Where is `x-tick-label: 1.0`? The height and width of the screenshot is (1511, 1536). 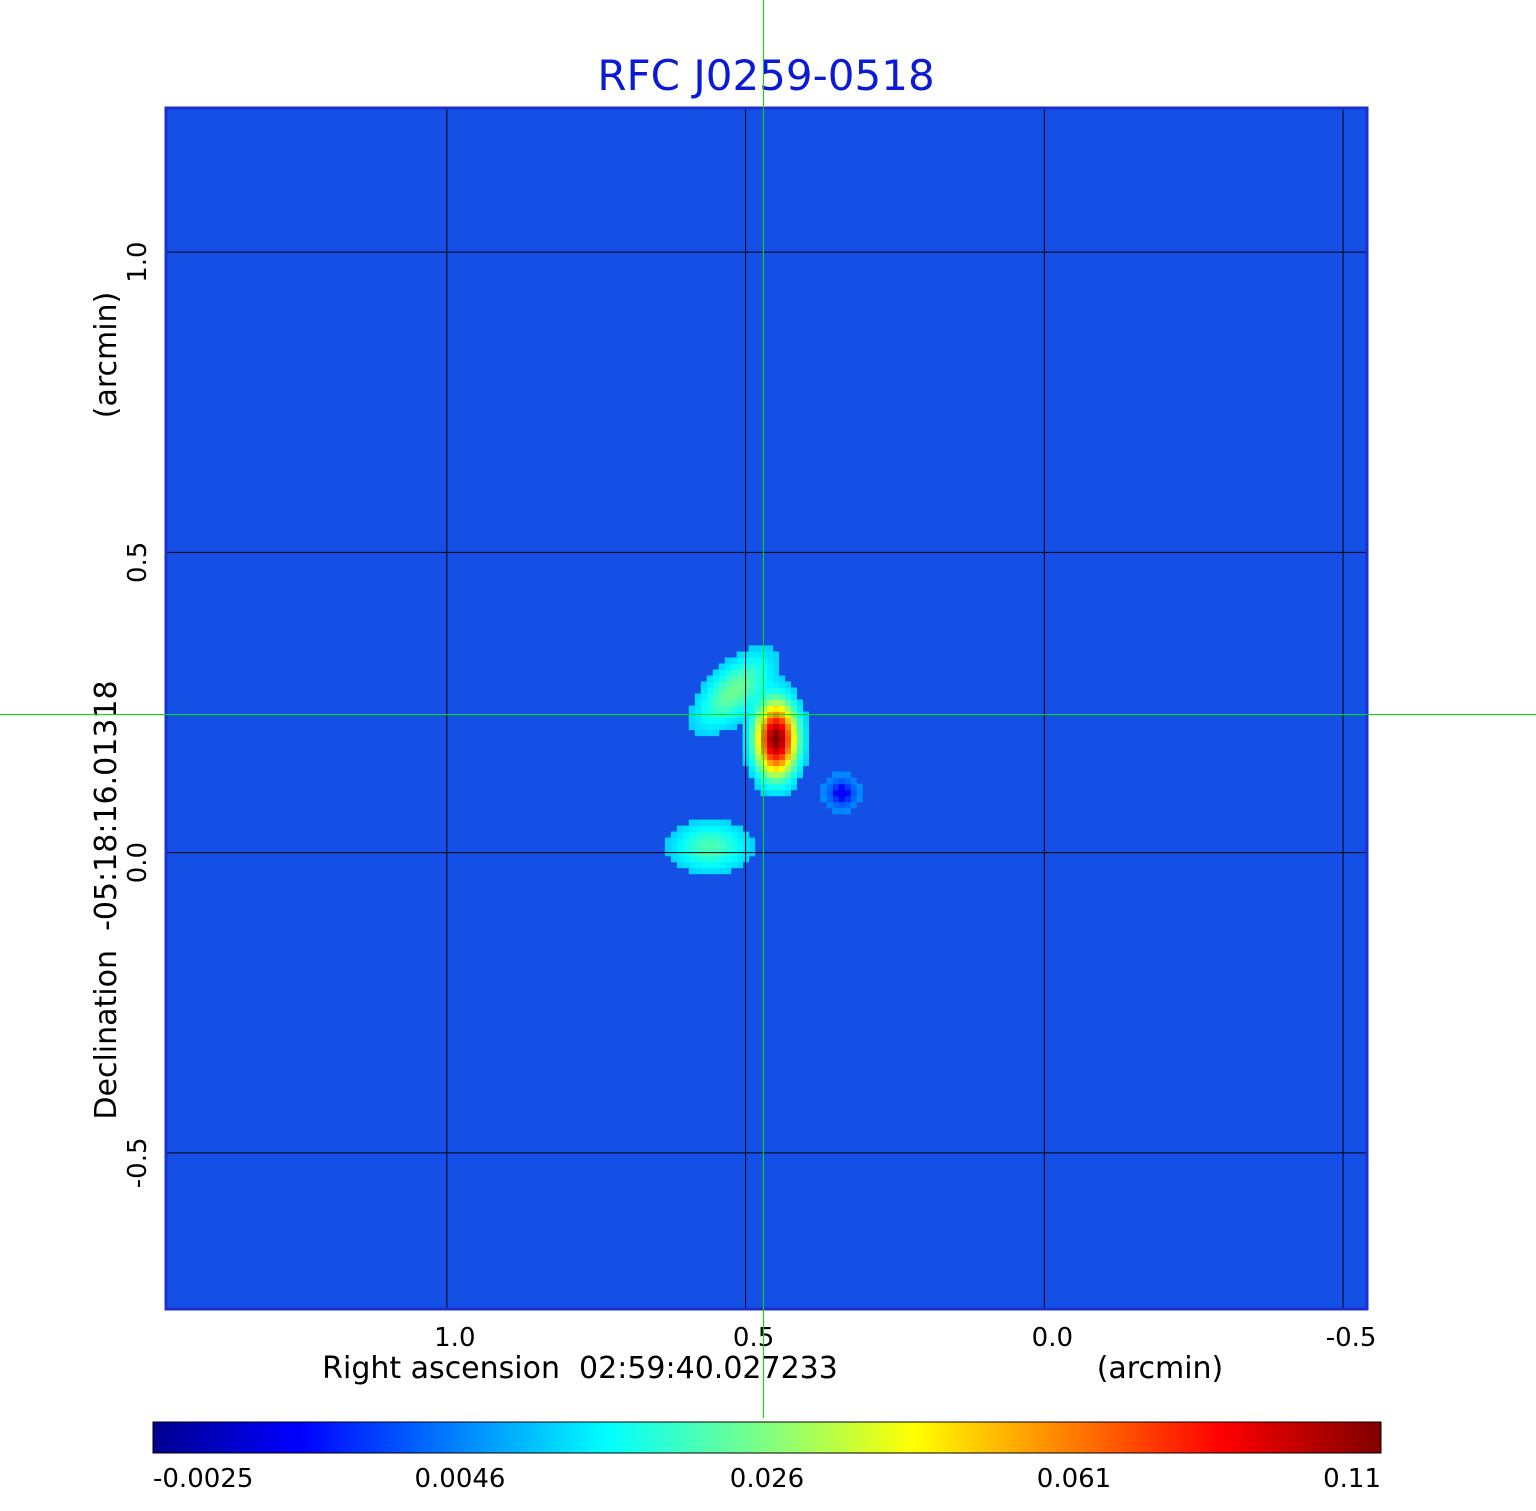 x-tick-label: 1.0 is located at coordinates (454, 1338).